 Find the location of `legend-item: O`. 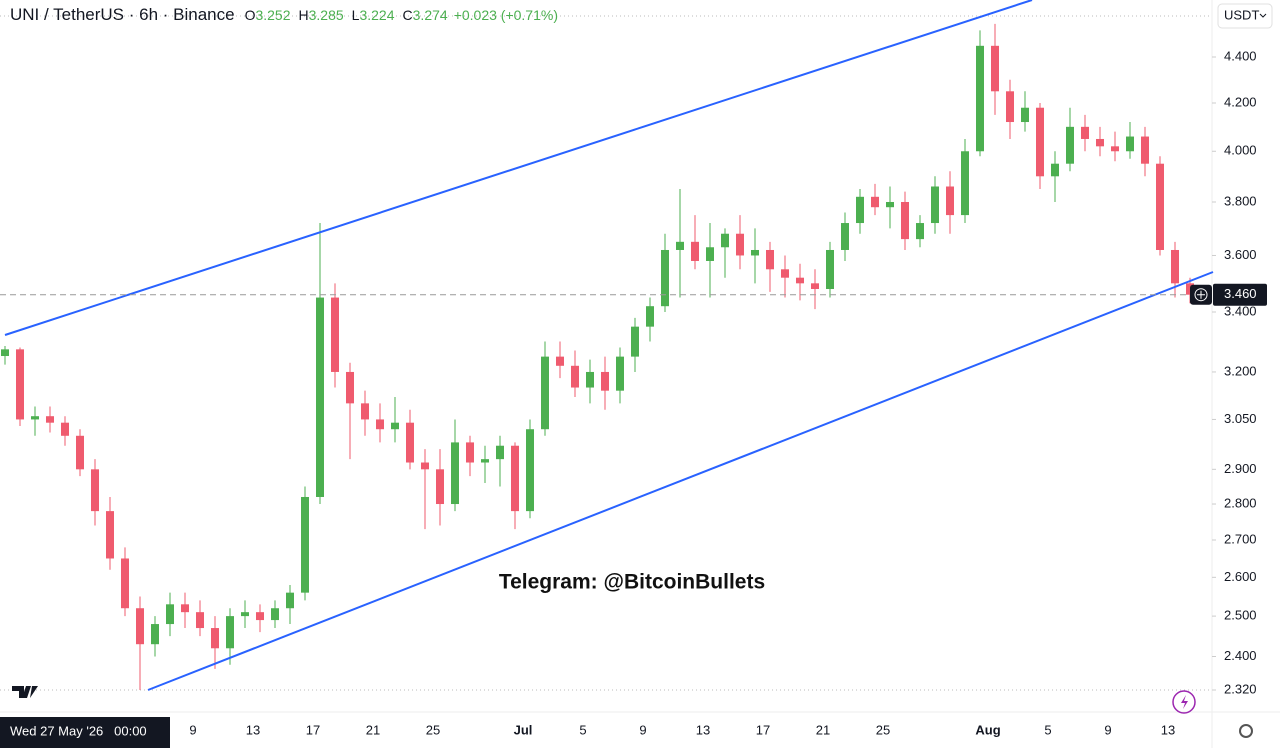

legend-item: O is located at coordinates (250, 15).